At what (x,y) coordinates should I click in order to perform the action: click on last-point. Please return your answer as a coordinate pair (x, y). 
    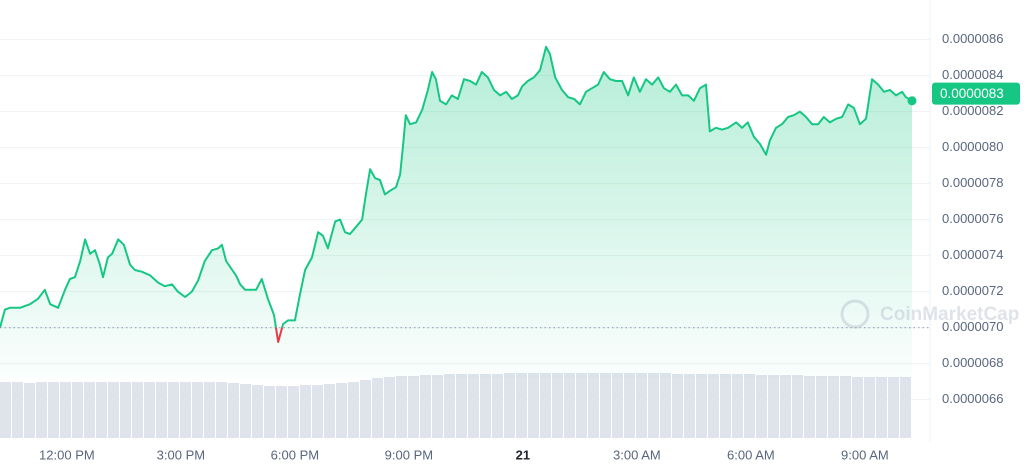
    Looking at the image, I should click on (912, 101).